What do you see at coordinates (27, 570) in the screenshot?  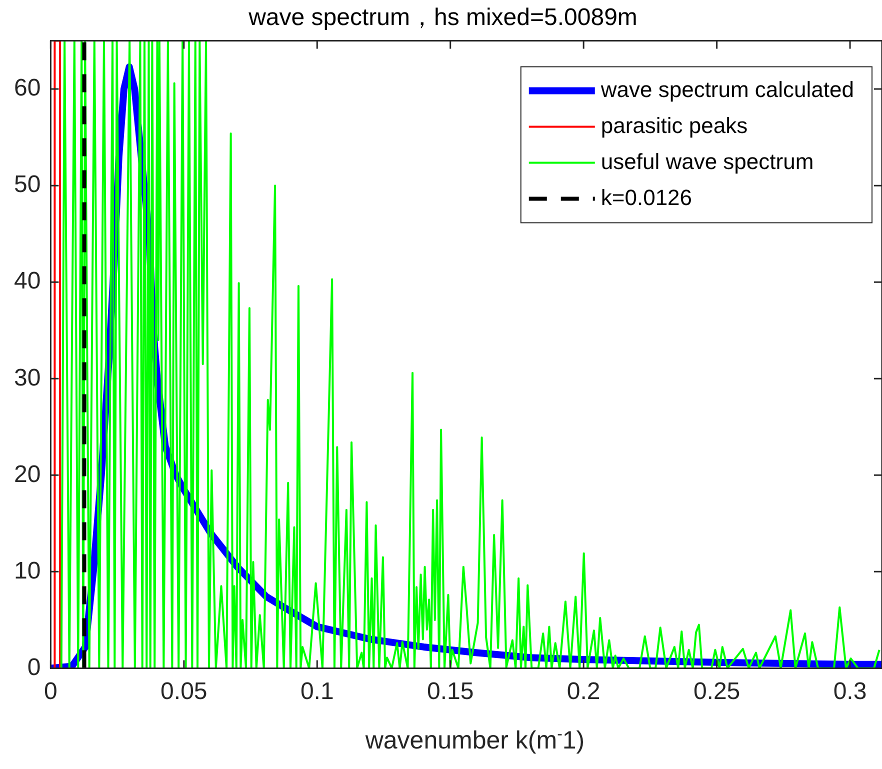 I see `y-tick-label: 10` at bounding box center [27, 570].